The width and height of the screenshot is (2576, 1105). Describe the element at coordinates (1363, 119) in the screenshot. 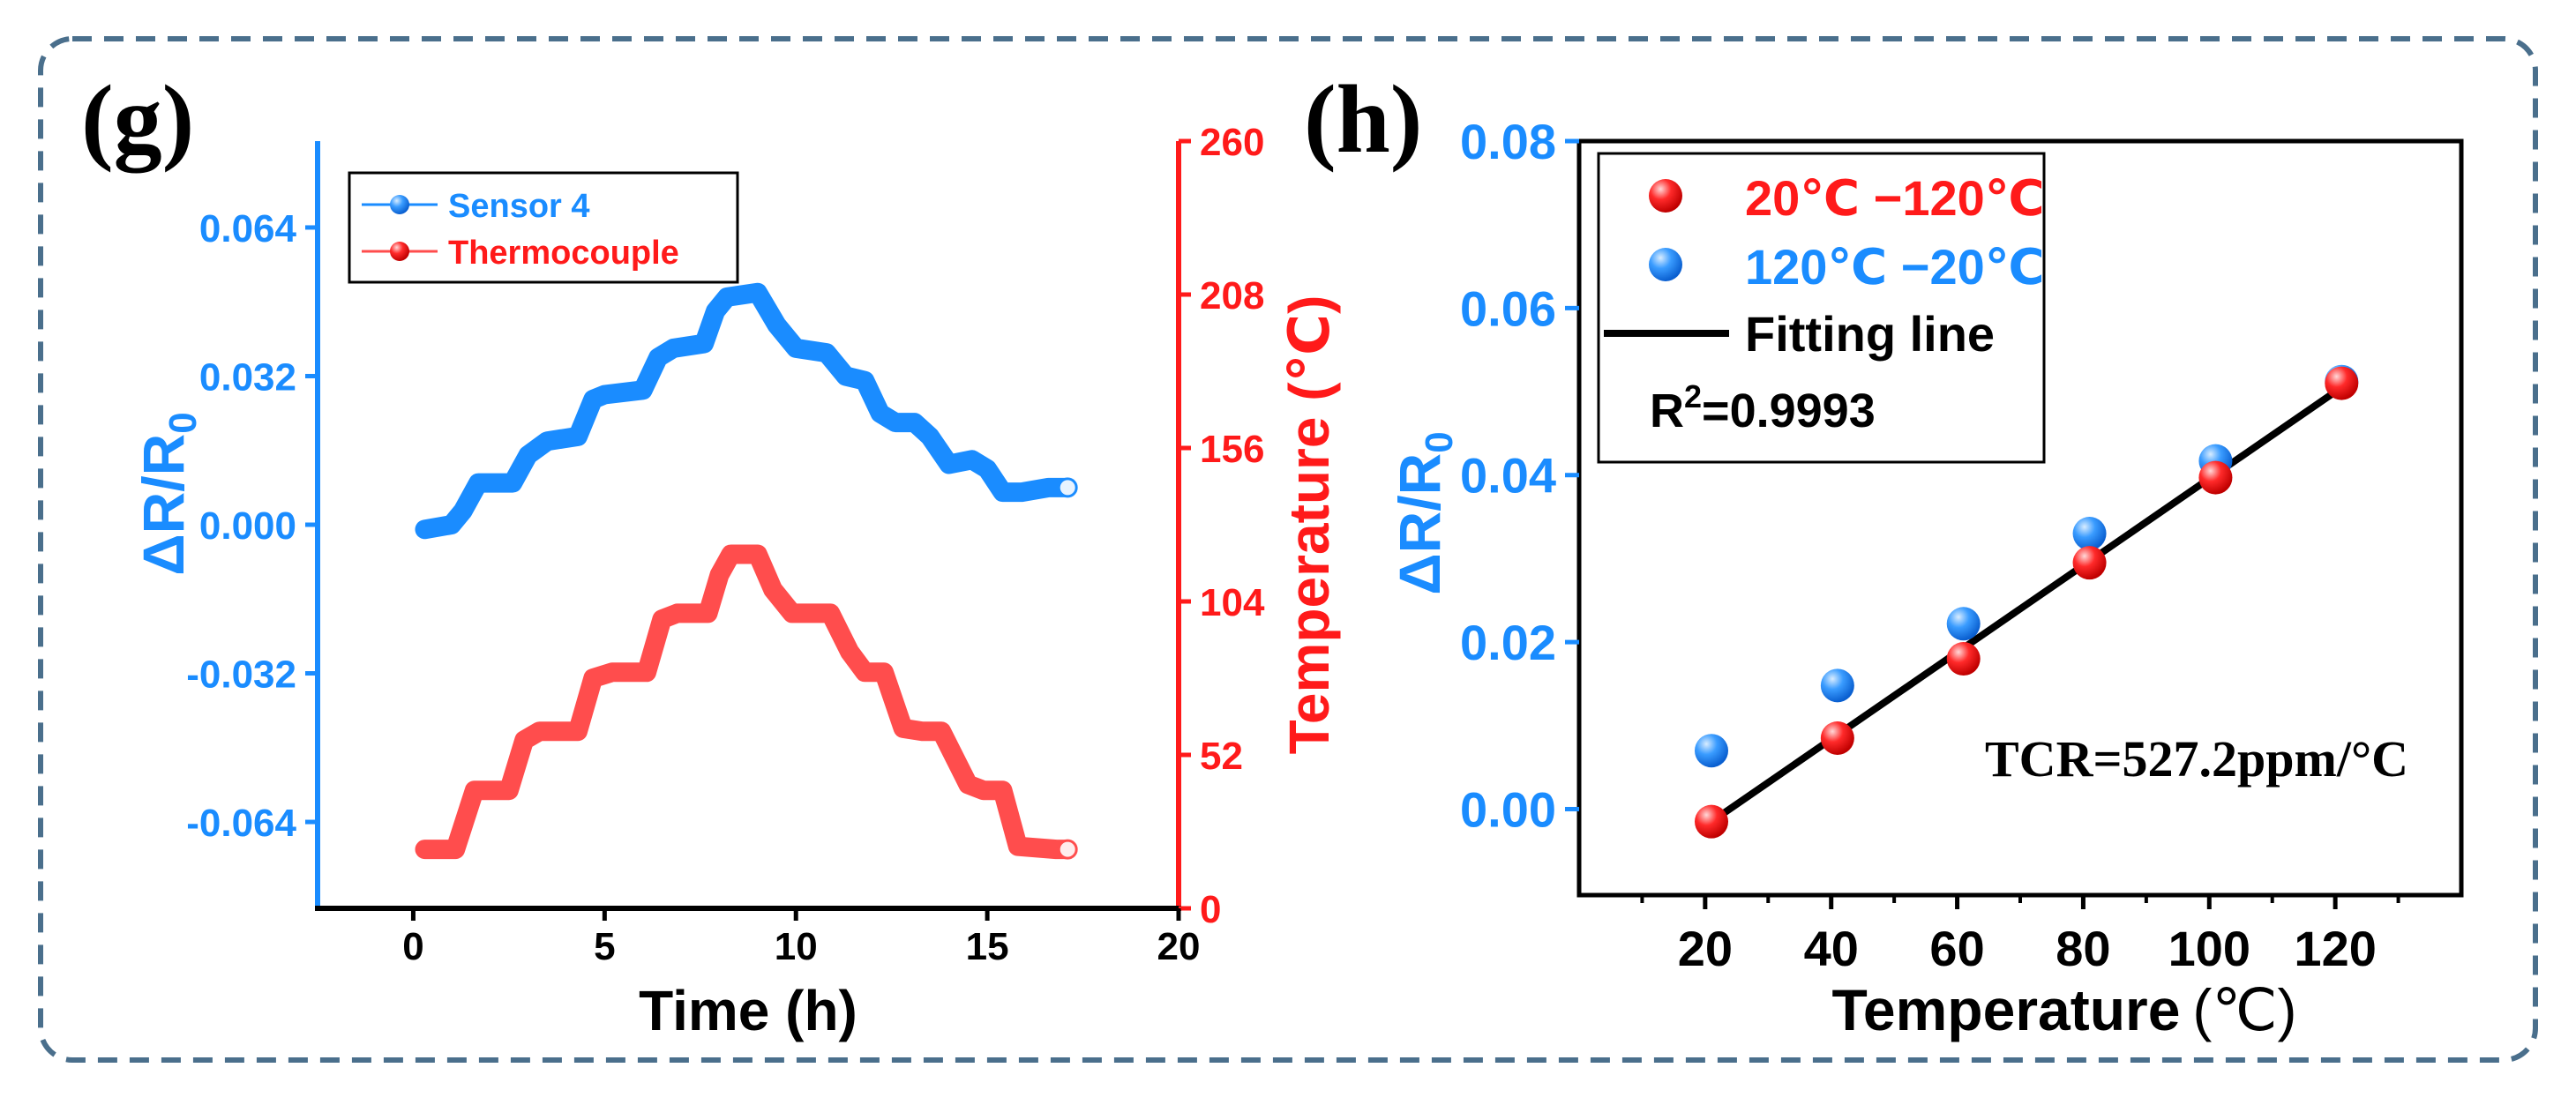

I see `panel-h-letter: (h)` at that location.